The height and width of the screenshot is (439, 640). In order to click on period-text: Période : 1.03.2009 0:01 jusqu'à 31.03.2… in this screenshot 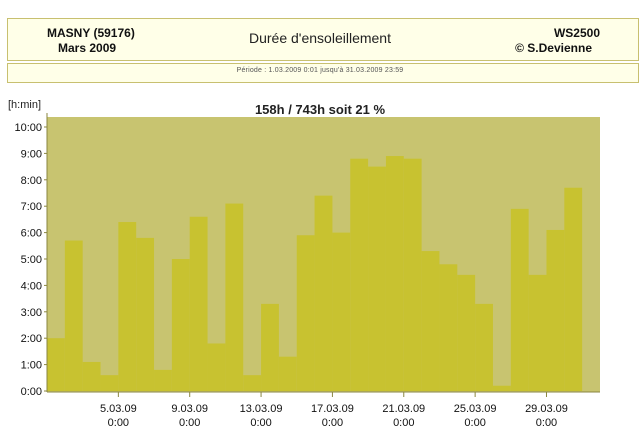, I will do `click(320, 70)`.